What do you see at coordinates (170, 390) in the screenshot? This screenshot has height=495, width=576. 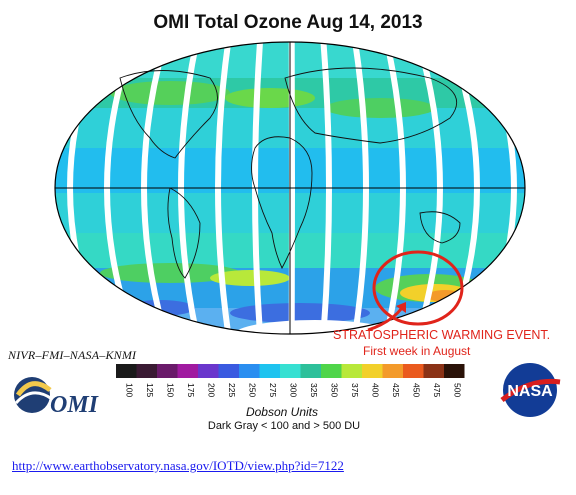 I see `colorbar-tick-label: 150` at bounding box center [170, 390].